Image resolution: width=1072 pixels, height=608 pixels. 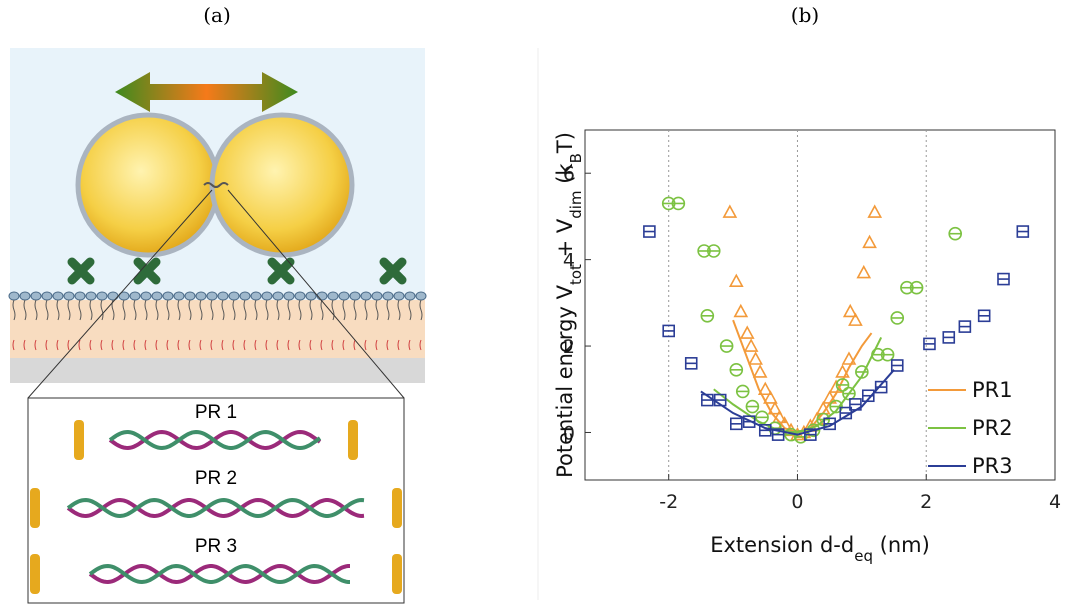 I want to click on construct-label: PR 2, so click(x=216, y=478).